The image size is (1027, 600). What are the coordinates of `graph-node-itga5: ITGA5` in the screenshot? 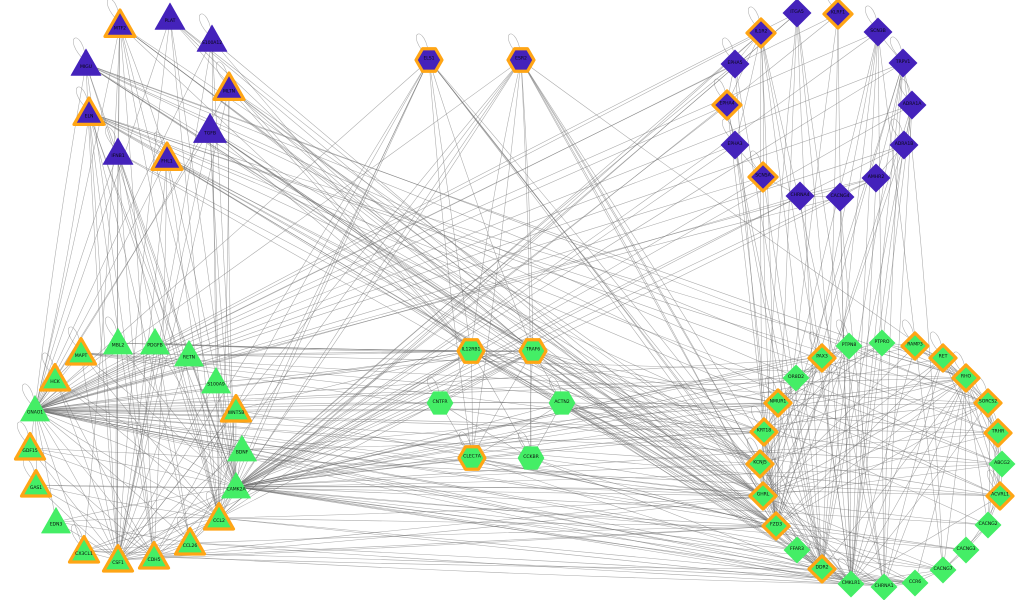 It's located at (796, 15).